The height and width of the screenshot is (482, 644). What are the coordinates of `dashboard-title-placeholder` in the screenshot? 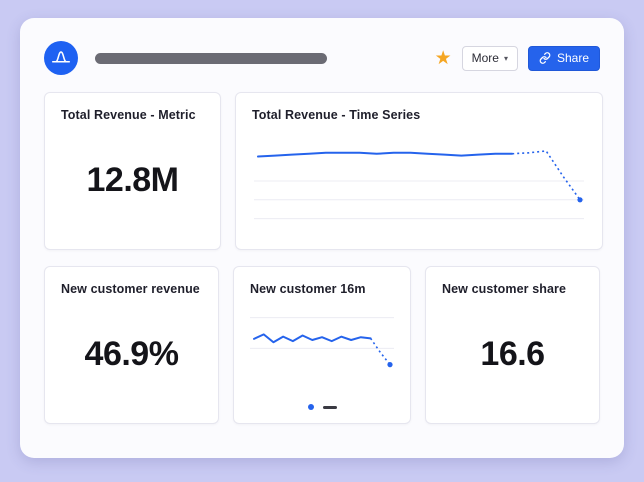 It's located at (211, 58).